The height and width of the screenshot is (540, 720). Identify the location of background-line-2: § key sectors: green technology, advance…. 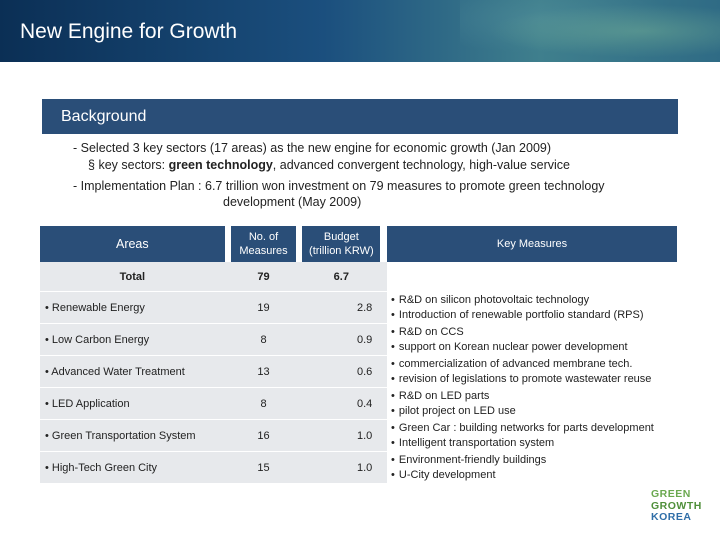
(329, 165).